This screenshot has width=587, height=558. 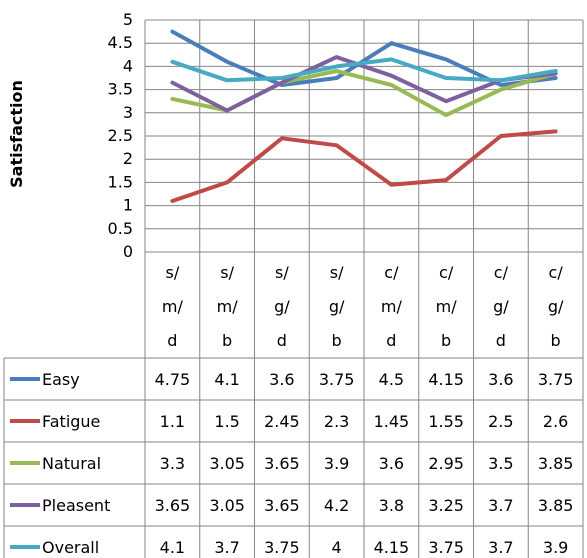 What do you see at coordinates (16, 134) in the screenshot?
I see `y-axis-label: Satisfaction` at bounding box center [16, 134].